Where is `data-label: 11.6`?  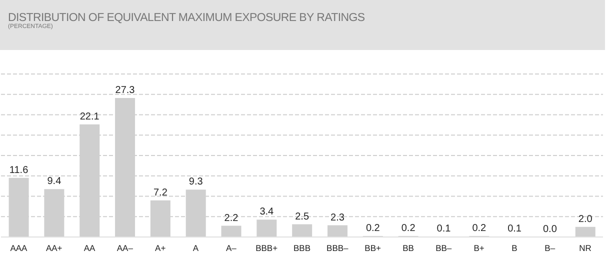
data-label: 11.6 is located at coordinates (19, 170).